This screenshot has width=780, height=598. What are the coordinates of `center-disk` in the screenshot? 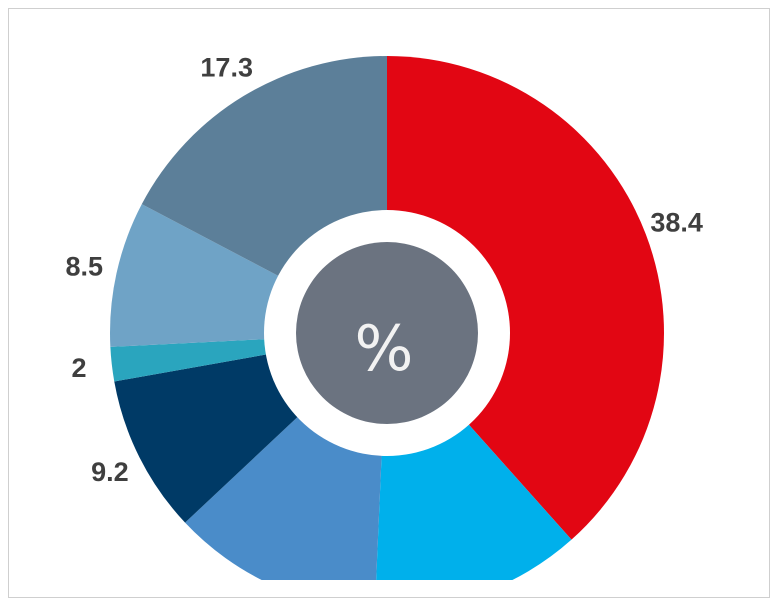 It's located at (387, 333).